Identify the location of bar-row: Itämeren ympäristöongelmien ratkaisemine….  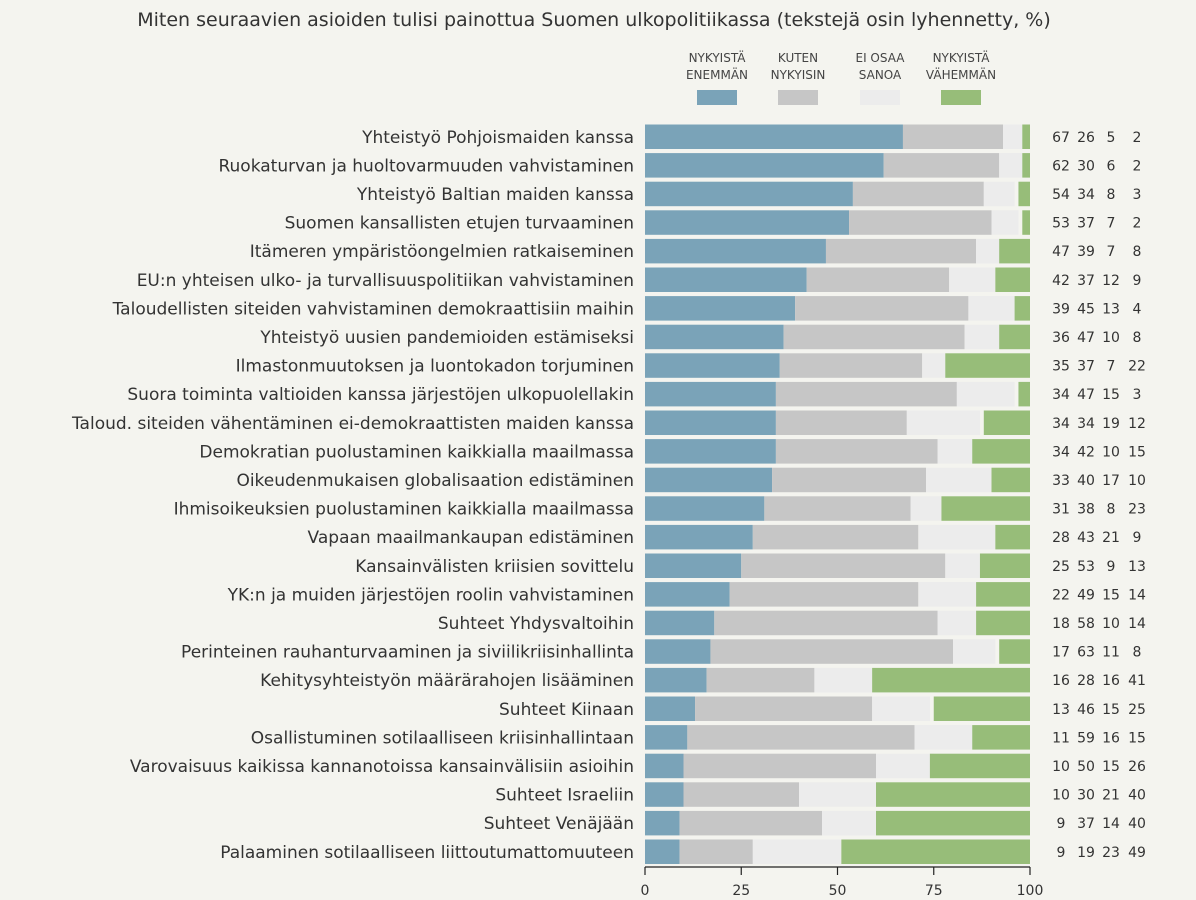
(695, 251).